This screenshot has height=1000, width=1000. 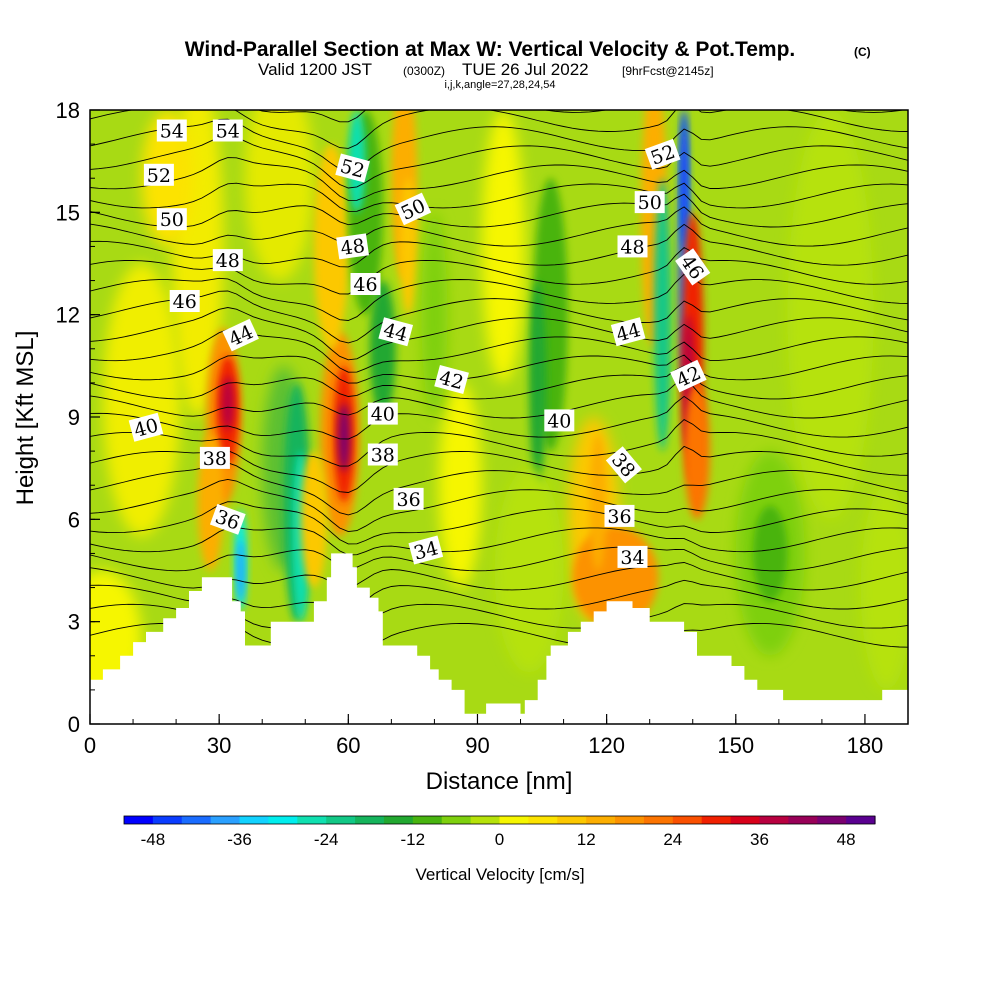 I want to click on contour-label: 50, so click(x=171, y=219).